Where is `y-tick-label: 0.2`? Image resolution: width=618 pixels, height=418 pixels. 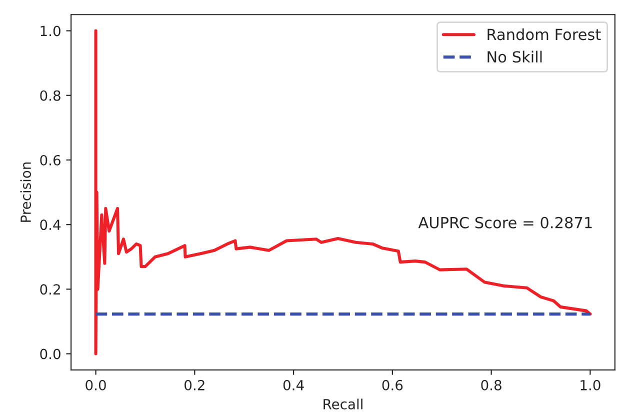
y-tick-label: 0.2 is located at coordinates (50, 289).